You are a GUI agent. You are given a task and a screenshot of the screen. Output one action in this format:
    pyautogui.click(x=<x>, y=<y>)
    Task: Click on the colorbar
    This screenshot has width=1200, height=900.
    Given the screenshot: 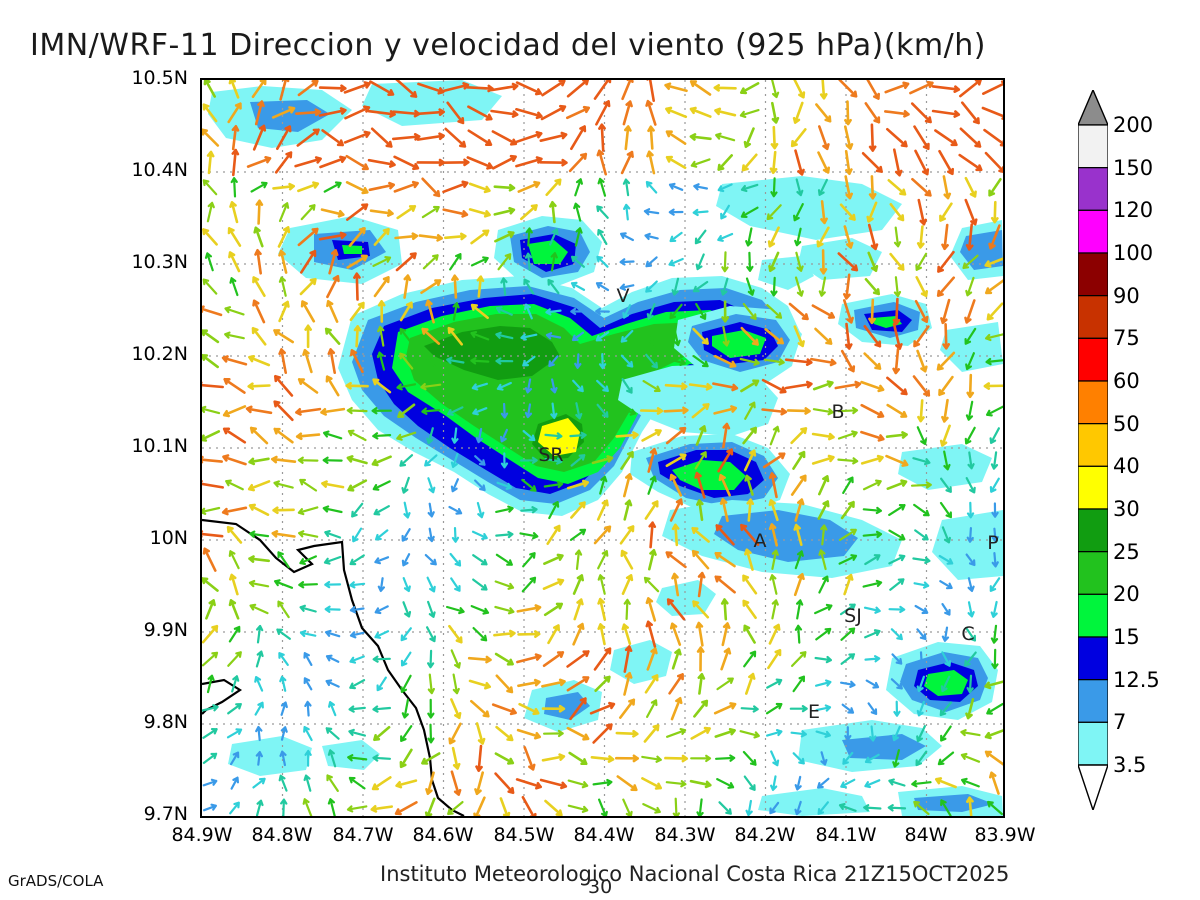 What is the action you would take?
    pyautogui.click(x=1093, y=450)
    